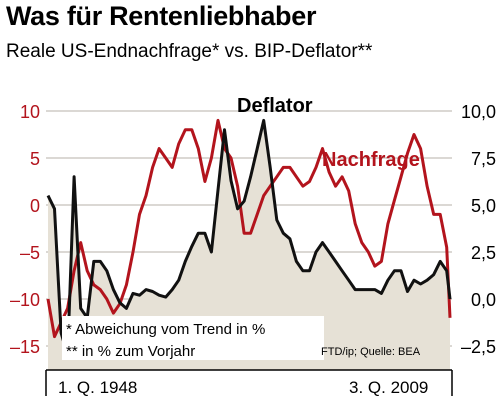  Describe the element at coordinates (25, 347) in the screenshot. I see `left-tick-label: –15` at that location.